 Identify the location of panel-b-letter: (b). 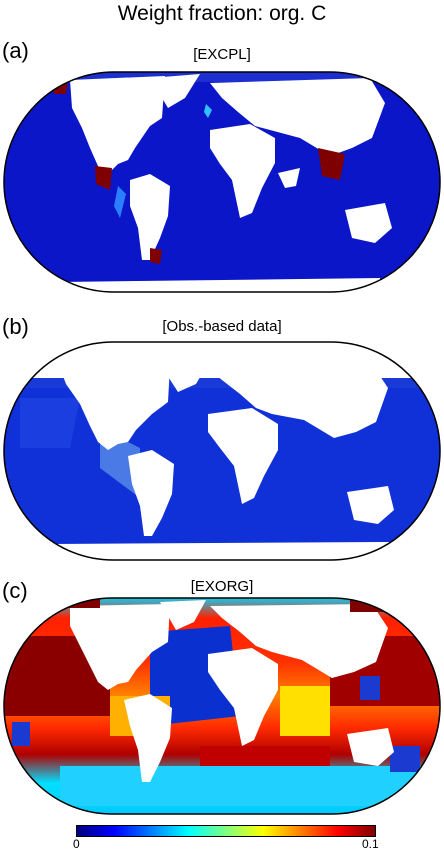
(15, 326).